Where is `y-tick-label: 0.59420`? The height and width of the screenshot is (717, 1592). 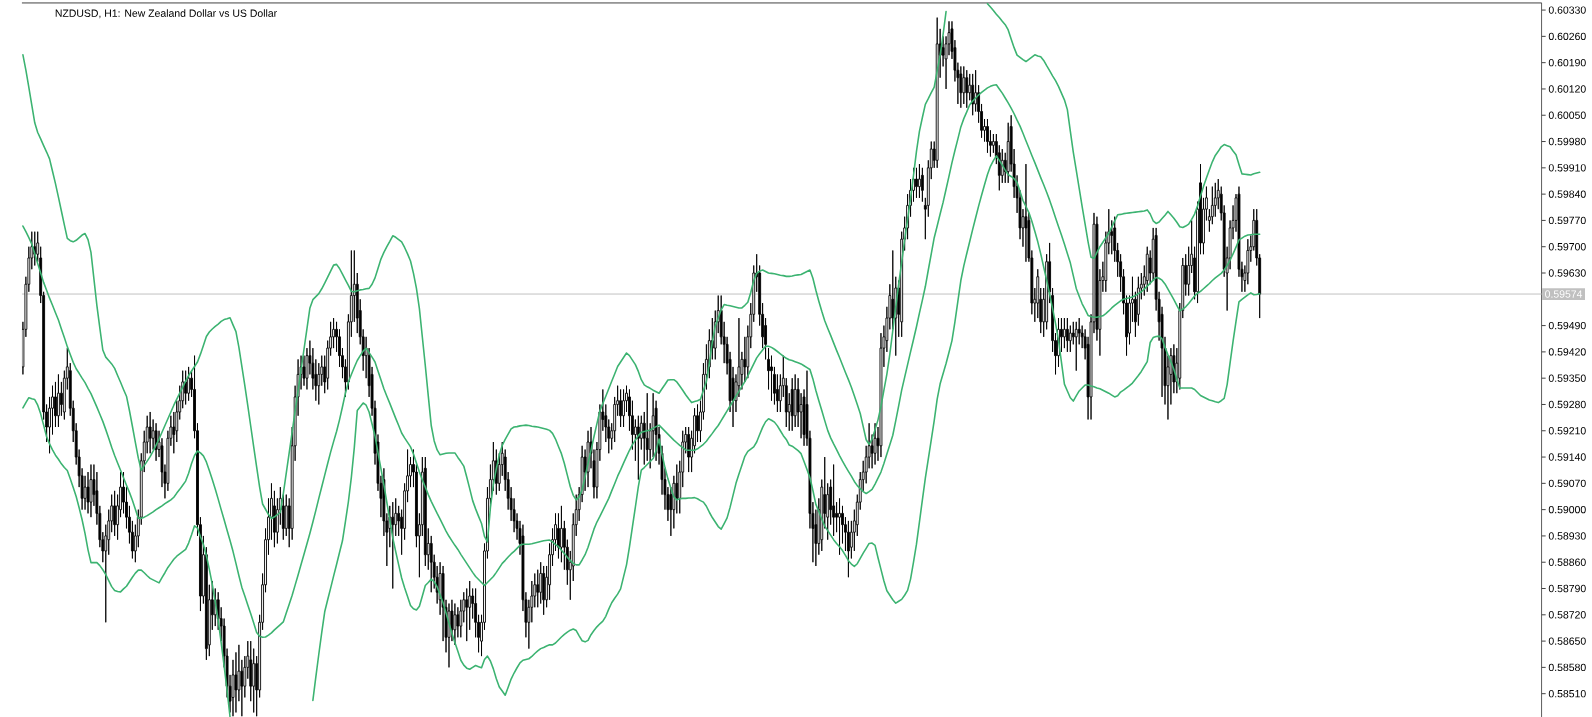 y-tick-label: 0.59420 is located at coordinates (1567, 352).